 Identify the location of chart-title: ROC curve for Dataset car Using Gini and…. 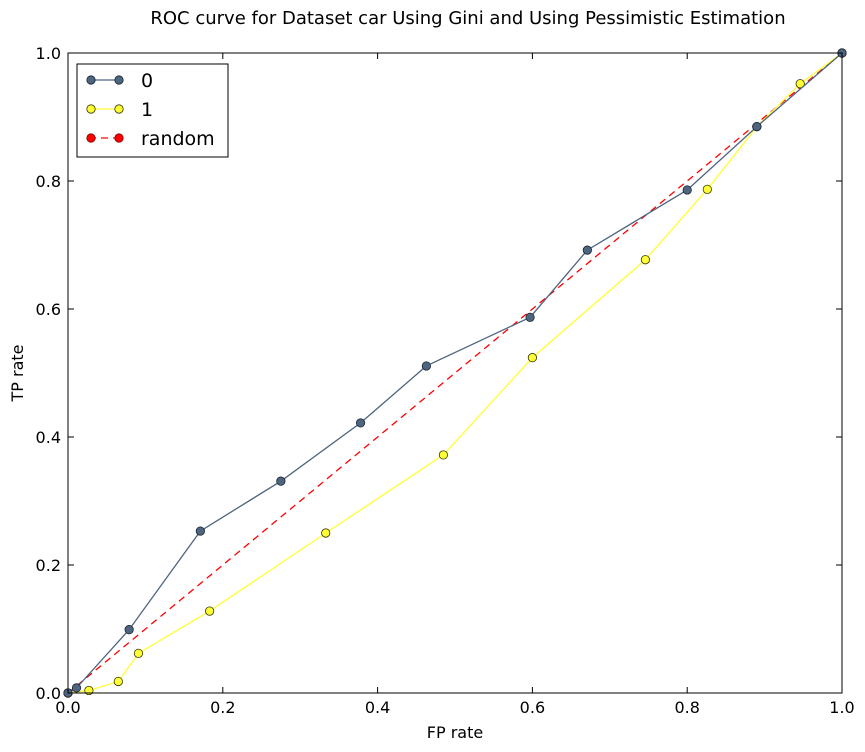
(467, 18).